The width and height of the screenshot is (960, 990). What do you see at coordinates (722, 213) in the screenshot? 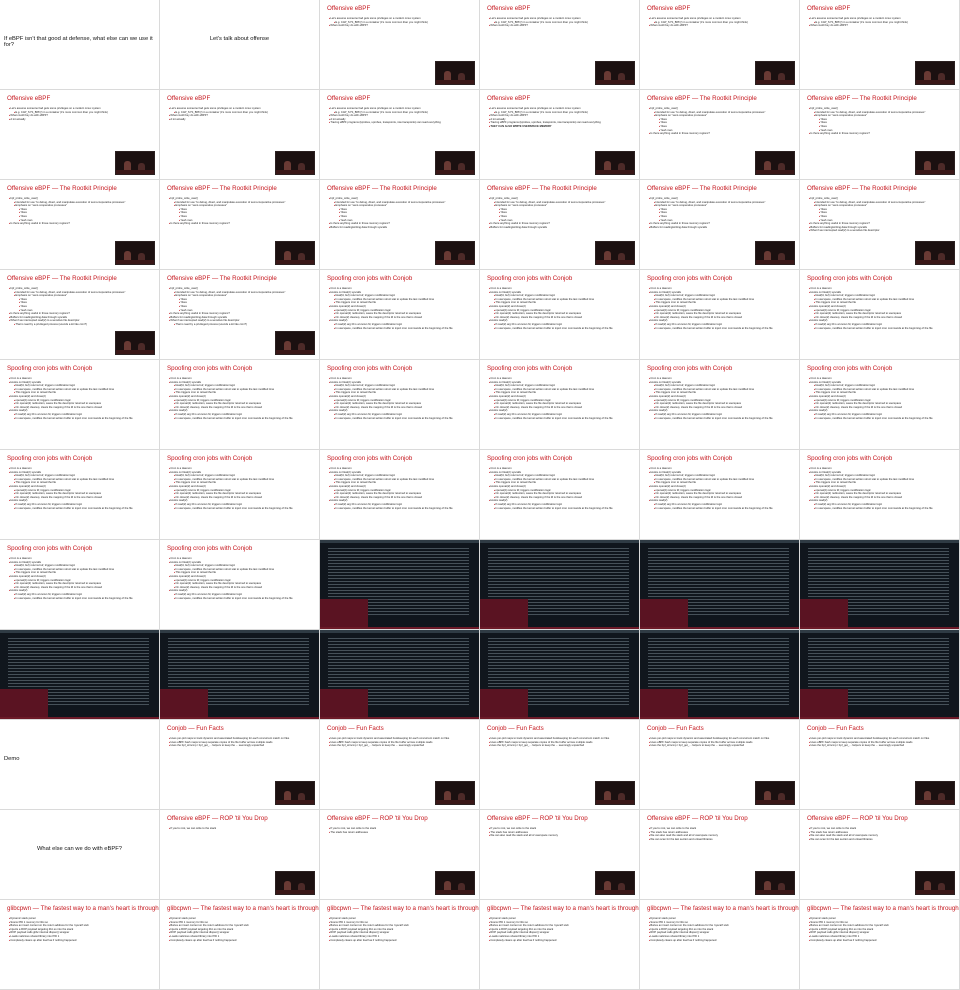
I see `bullet-item: Yikes` at bounding box center [722, 213].